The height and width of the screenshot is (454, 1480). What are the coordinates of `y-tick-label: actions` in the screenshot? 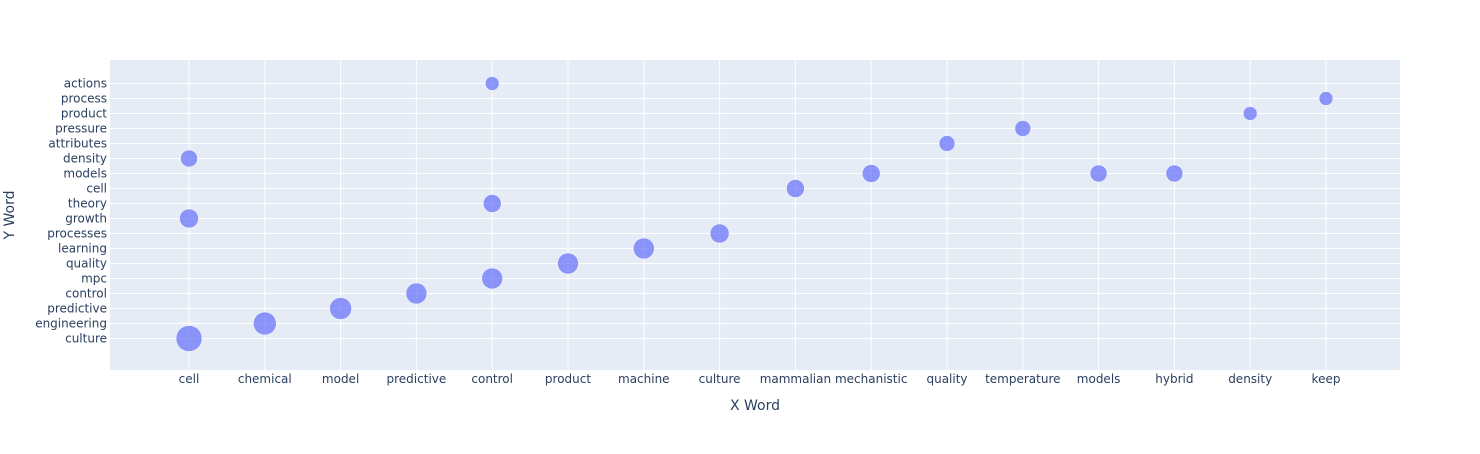 It's located at (85, 84).